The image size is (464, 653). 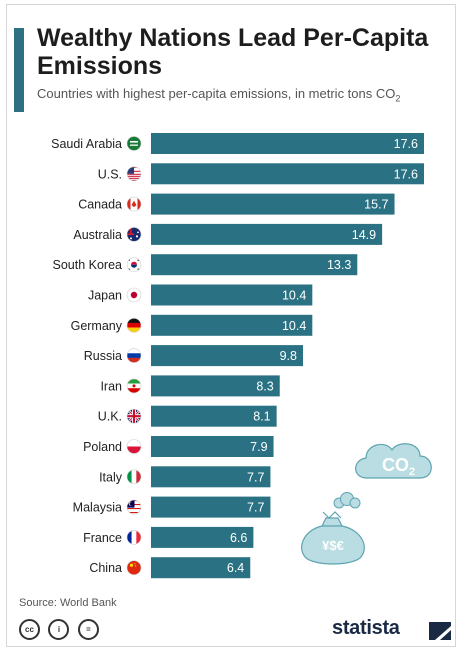 I want to click on attribution-icon: i, so click(x=59, y=629).